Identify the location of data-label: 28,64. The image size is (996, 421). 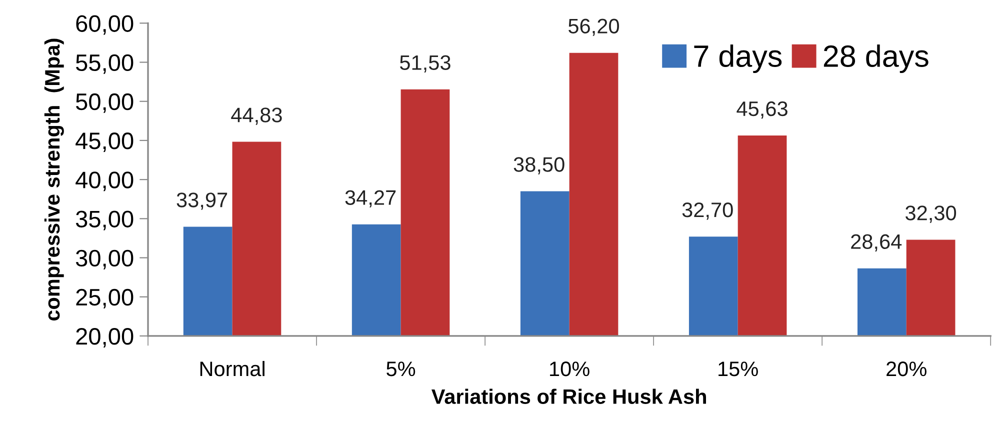
(876, 243).